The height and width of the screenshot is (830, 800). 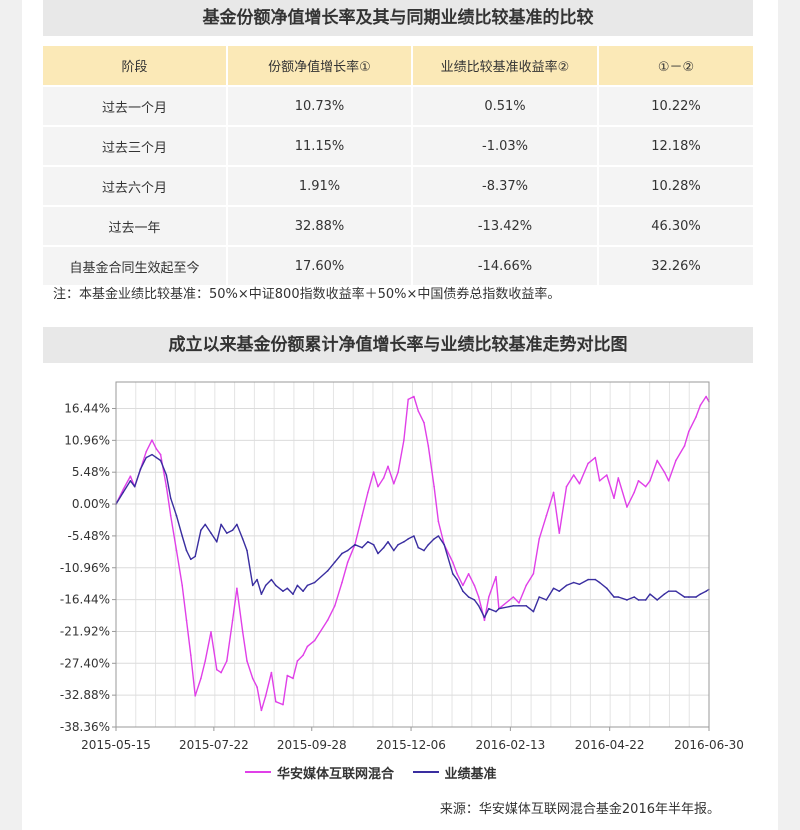 I want to click on header-nav-growth: 份额净值增长率①, so click(x=320, y=66).